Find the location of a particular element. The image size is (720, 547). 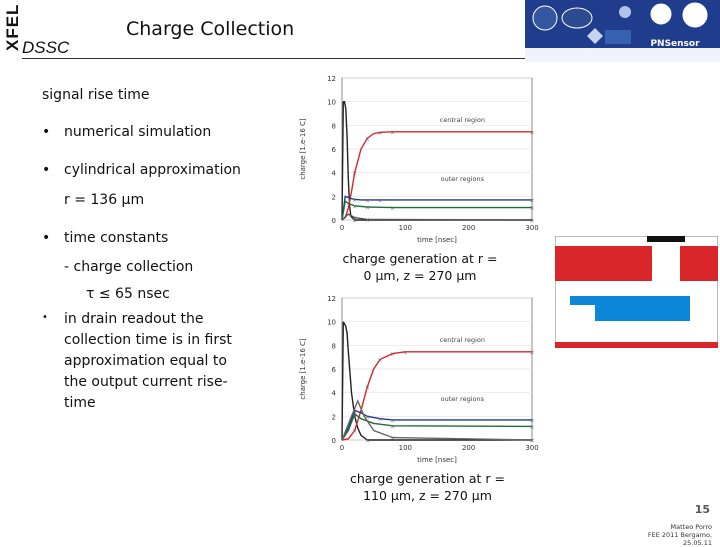

x-tick-label: 100 is located at coordinates (405, 228).